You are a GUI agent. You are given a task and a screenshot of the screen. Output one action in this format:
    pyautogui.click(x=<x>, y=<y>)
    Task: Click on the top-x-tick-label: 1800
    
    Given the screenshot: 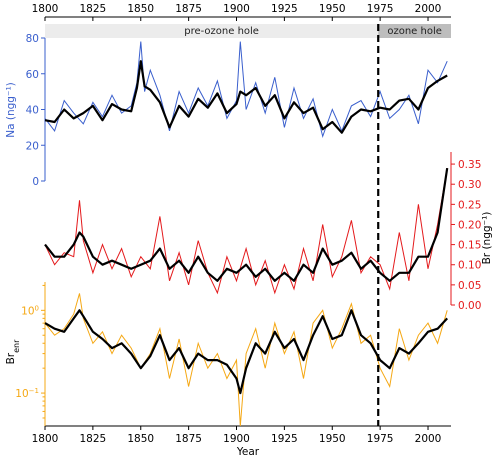 What is the action you would take?
    pyautogui.click(x=45, y=9)
    